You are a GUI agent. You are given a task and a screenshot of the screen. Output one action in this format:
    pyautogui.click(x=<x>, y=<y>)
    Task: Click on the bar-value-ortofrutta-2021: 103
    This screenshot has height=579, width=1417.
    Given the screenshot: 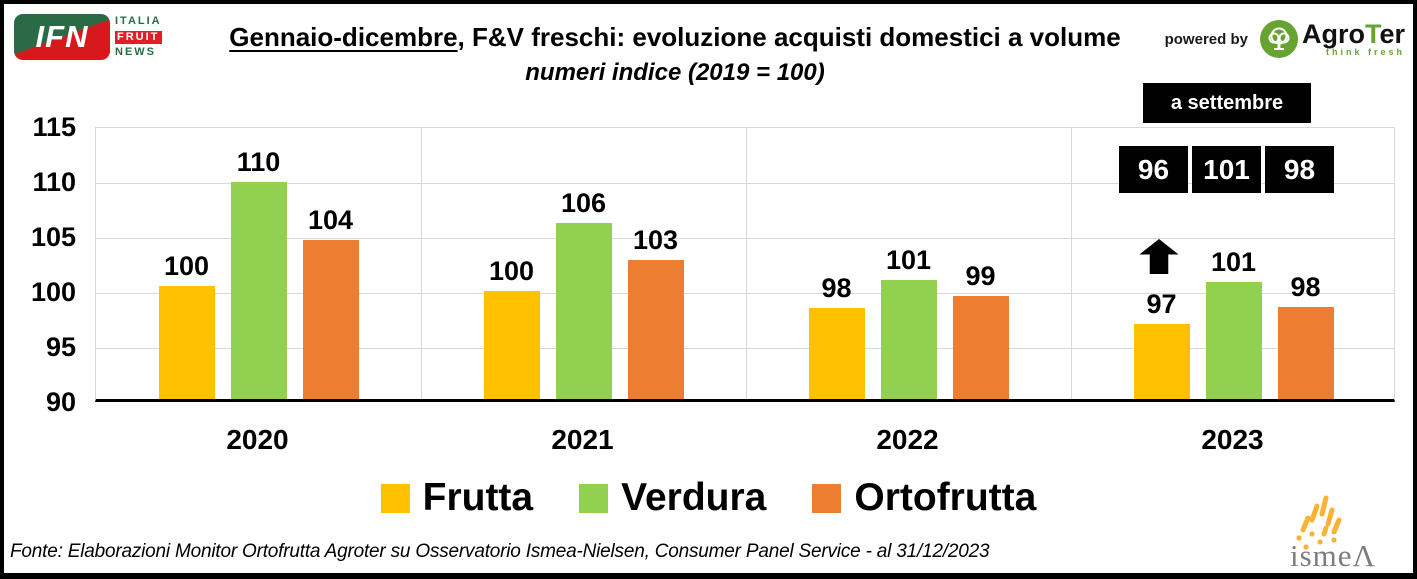 What is the action you would take?
    pyautogui.click(x=655, y=240)
    